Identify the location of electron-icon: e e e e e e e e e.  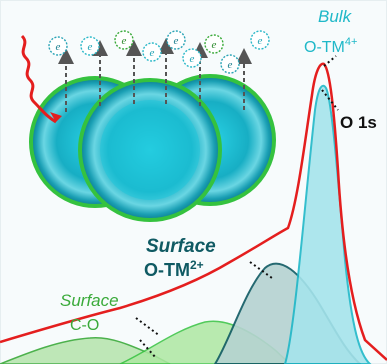
(159, 52).